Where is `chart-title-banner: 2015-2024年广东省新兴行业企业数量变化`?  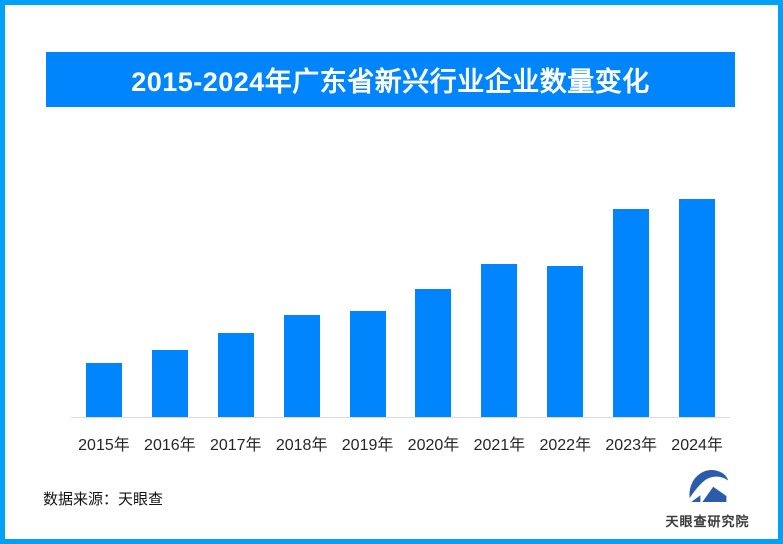
chart-title-banner: 2015-2024年广东省新兴行业企业数量变化 is located at coordinates (390, 79).